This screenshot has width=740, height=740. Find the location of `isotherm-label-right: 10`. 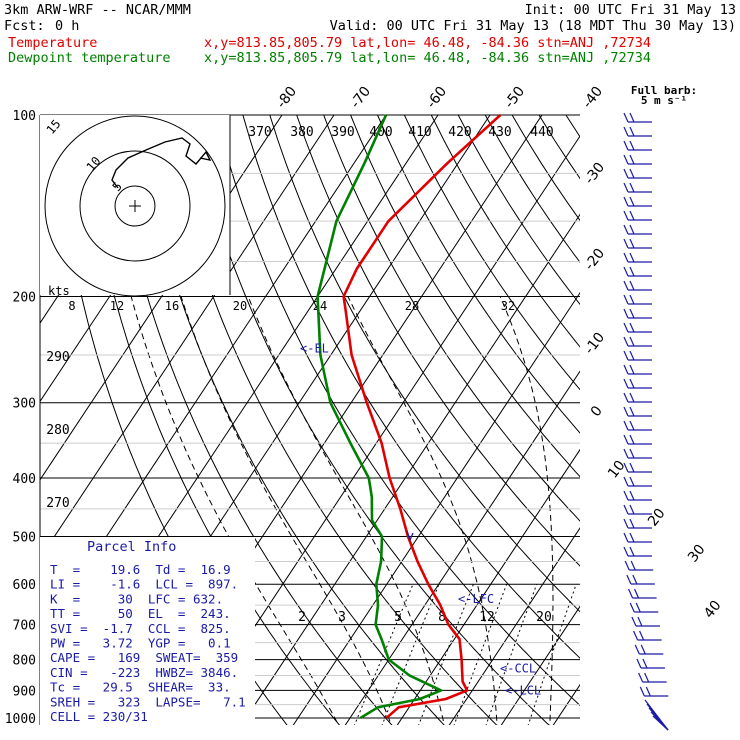

isotherm-label-right: 10 is located at coordinates (617, 470).